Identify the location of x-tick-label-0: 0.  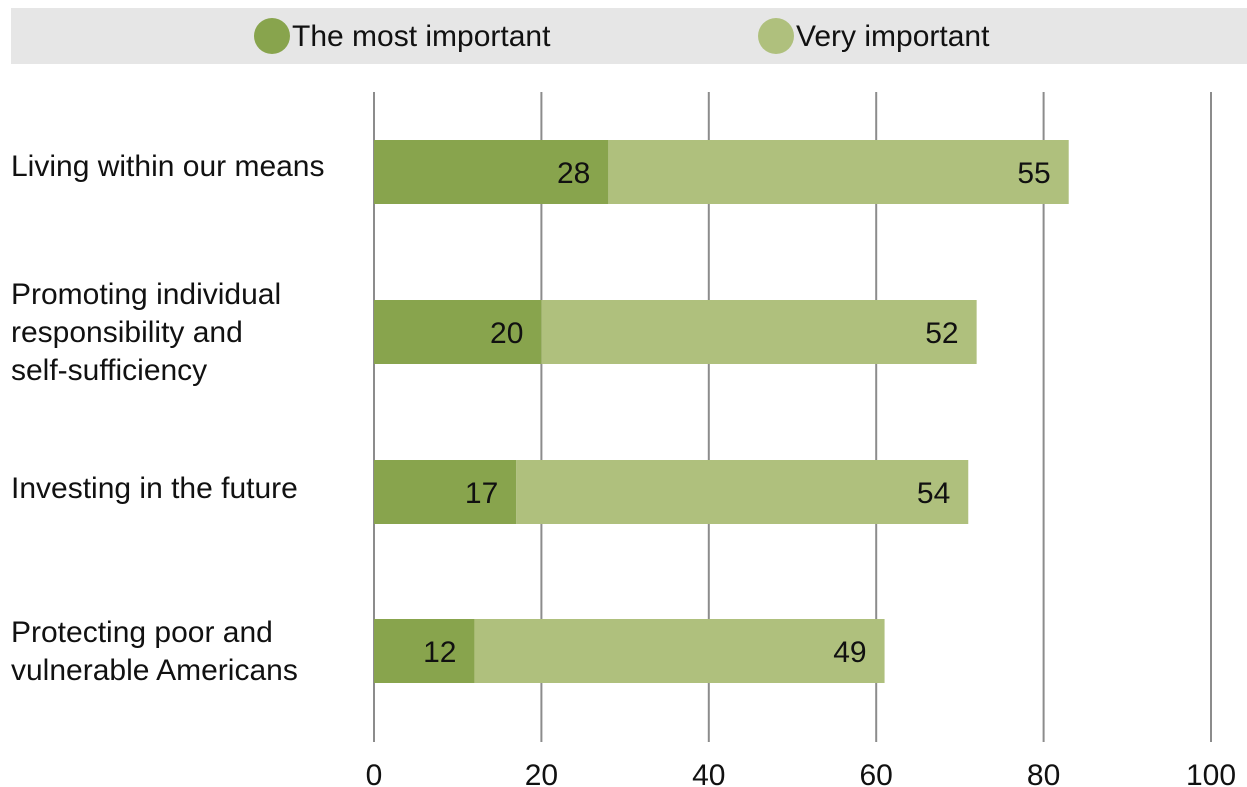
(374, 773).